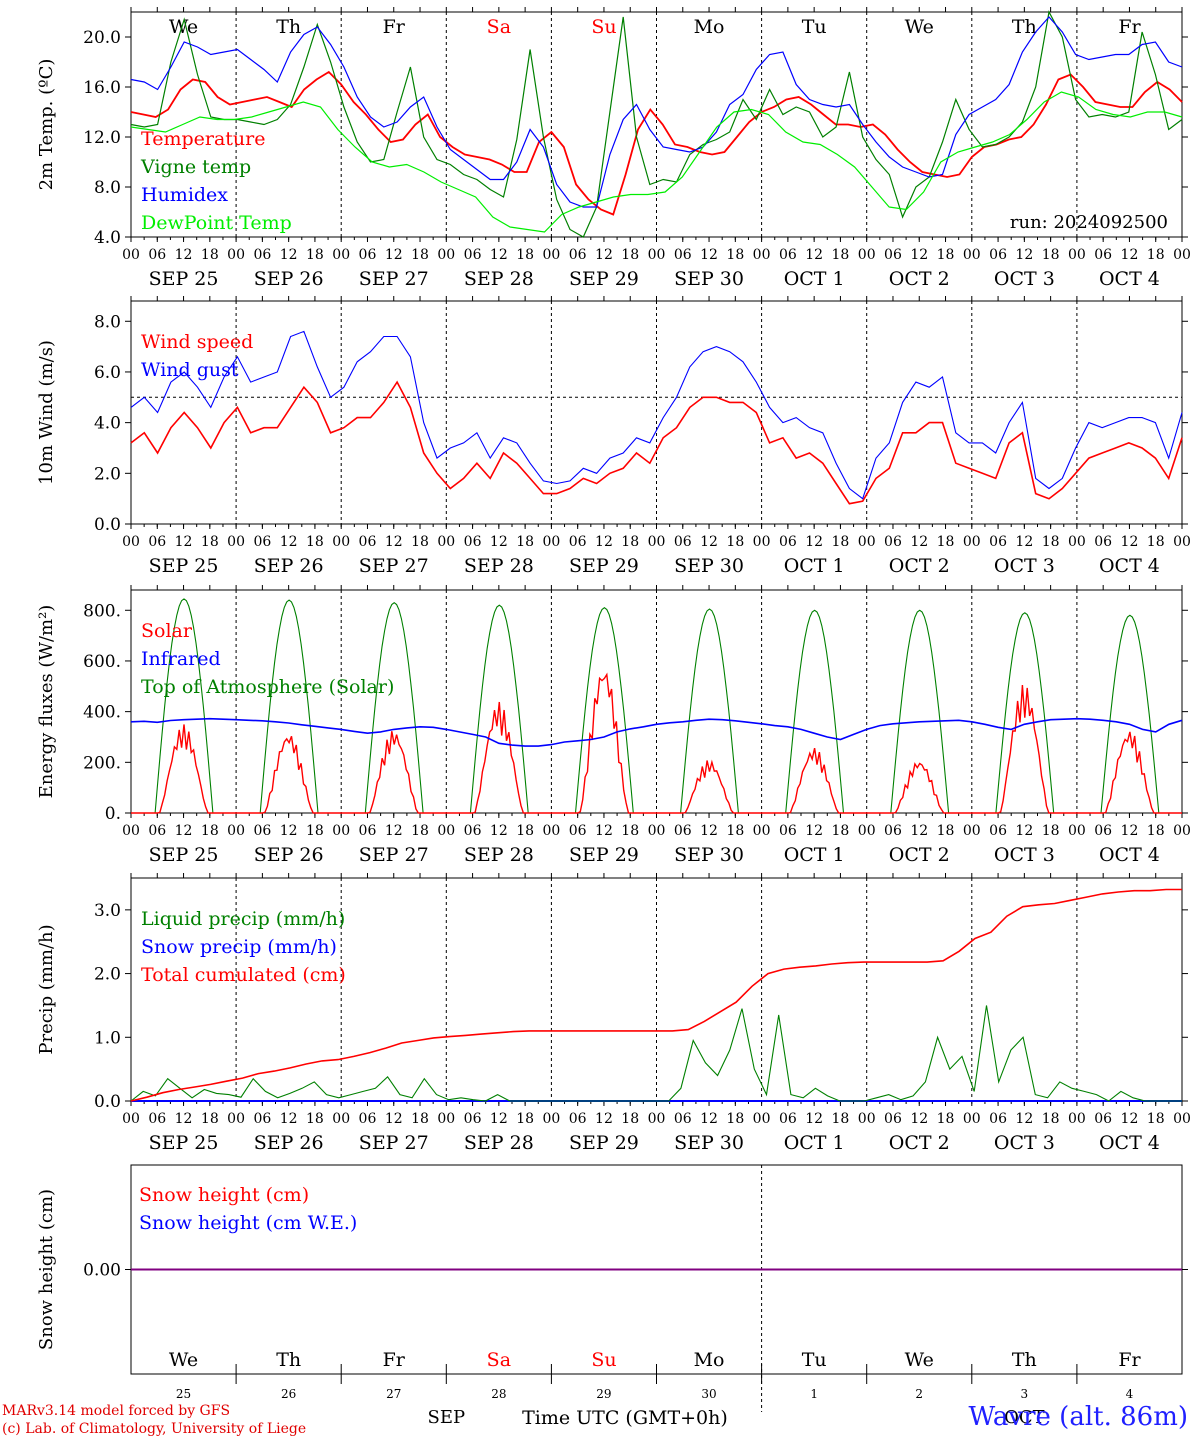 The image size is (1194, 1440). What do you see at coordinates (625, 1418) in the screenshot?
I see `x-axis-title: Time UTC (GMT+0h)` at bounding box center [625, 1418].